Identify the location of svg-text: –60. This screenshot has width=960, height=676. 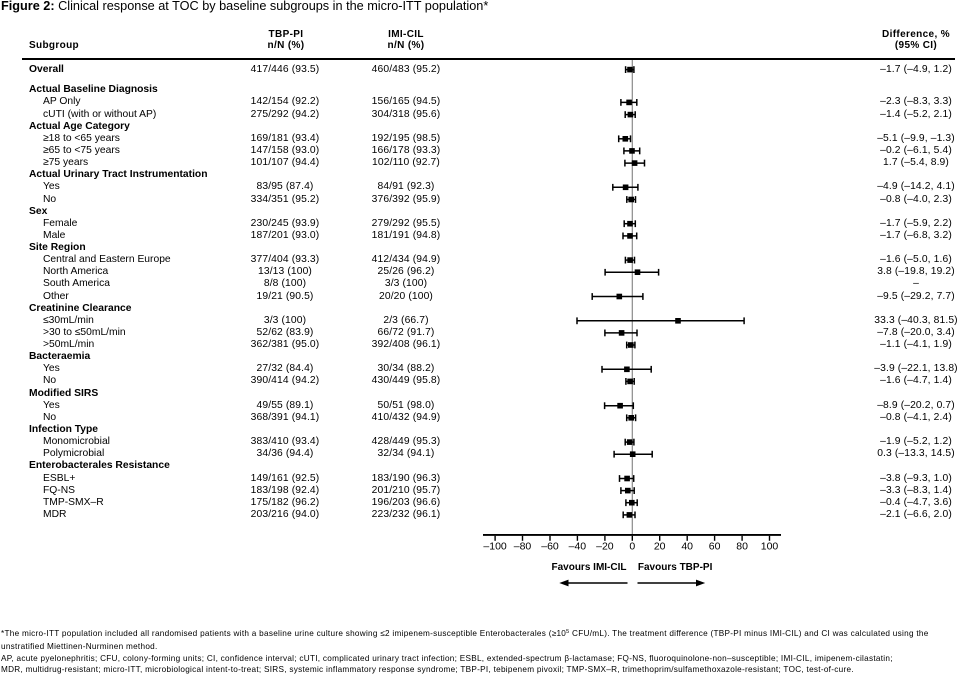
(550, 547).